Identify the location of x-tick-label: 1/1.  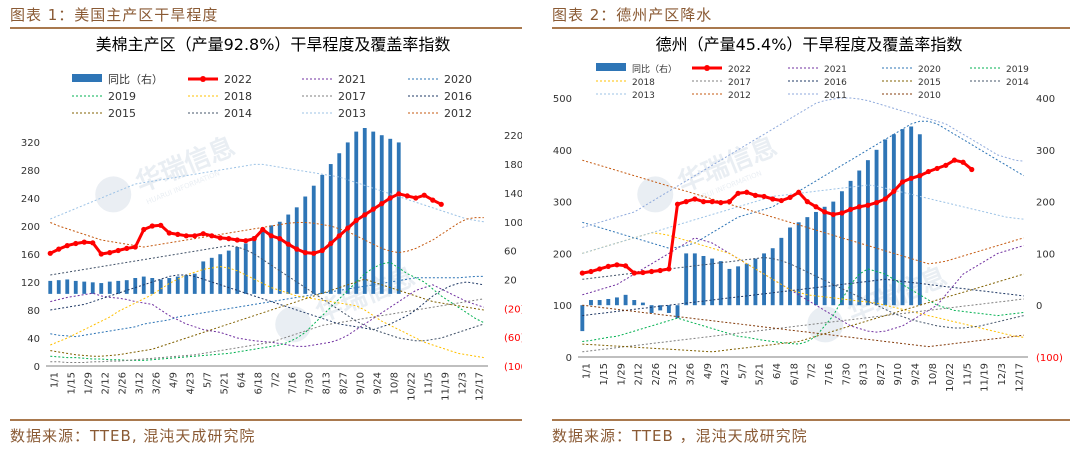
(587, 371).